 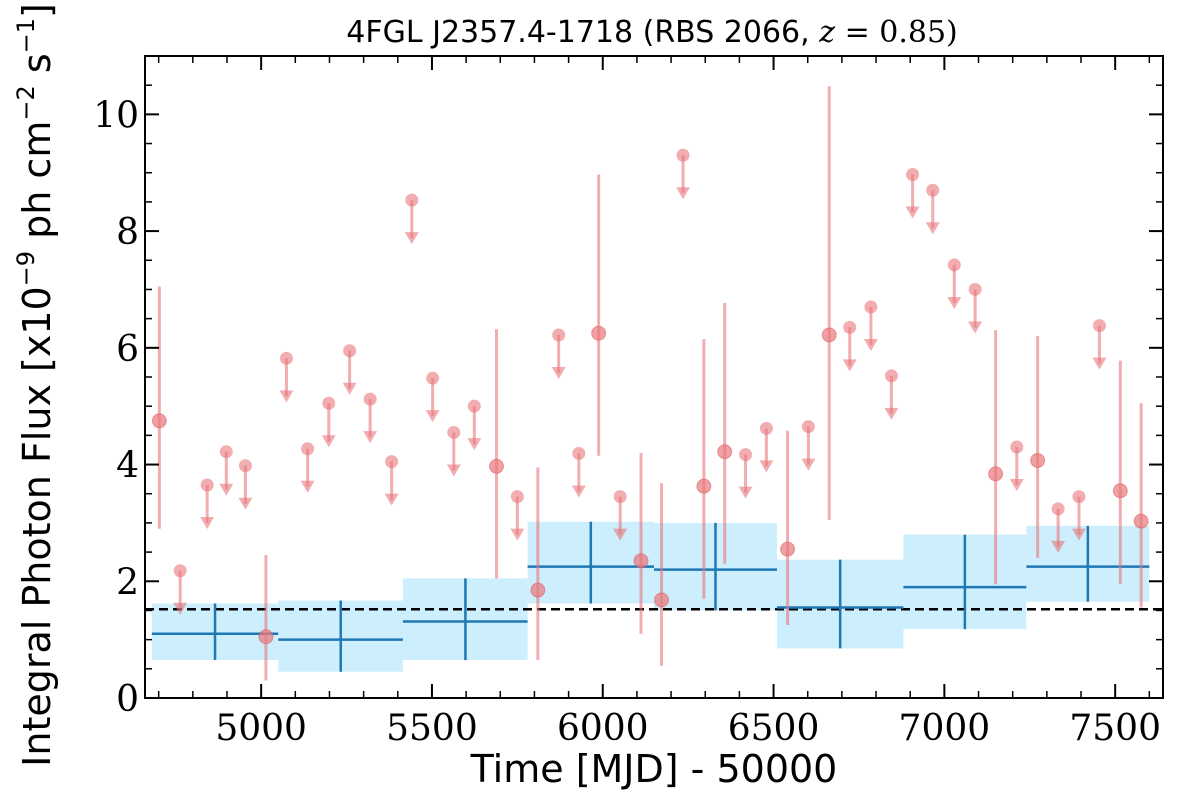 I want to click on y-tick-label: 2, so click(x=127, y=582).